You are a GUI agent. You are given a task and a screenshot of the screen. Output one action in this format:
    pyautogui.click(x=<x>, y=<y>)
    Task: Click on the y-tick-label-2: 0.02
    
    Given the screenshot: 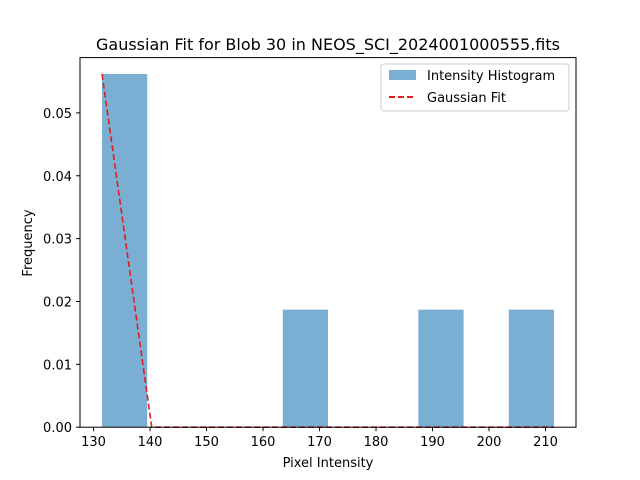 What is the action you would take?
    pyautogui.click(x=57, y=302)
    